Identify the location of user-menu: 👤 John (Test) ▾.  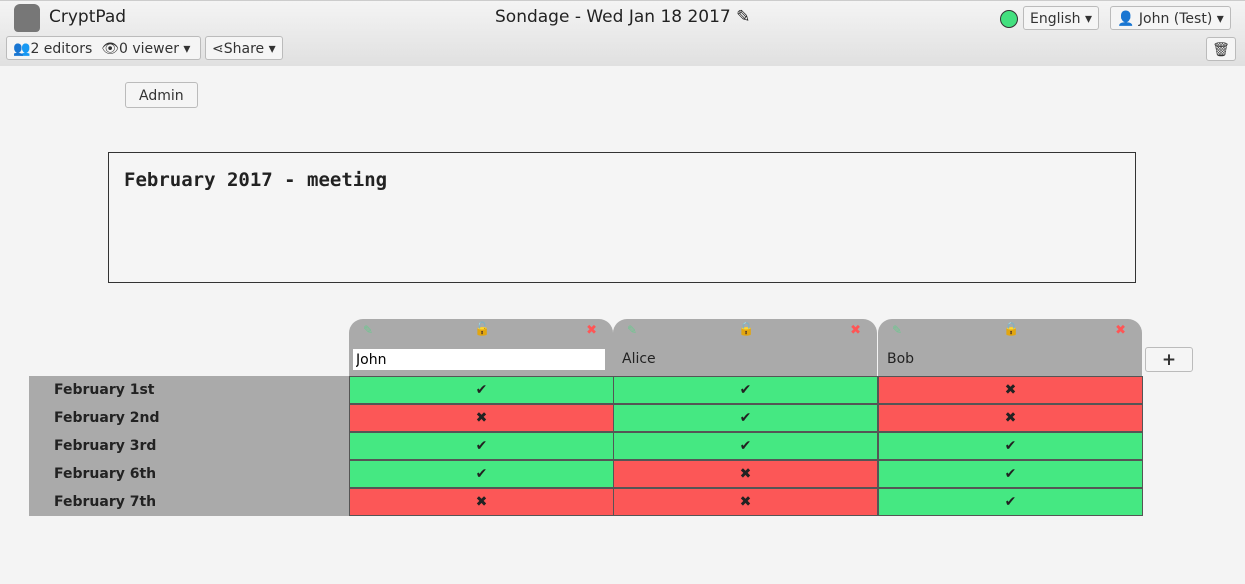
(1170, 18).